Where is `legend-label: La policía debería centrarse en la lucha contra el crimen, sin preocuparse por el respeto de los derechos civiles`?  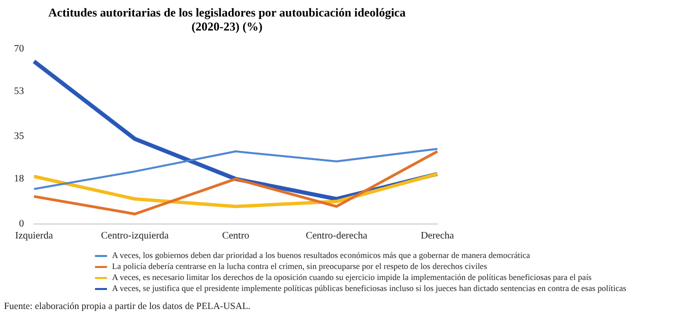 legend-label: La policía debería centrarse en la lucha contra el crimen, sin preocuparse por el respeto de los derechos civiles is located at coordinates (300, 266).